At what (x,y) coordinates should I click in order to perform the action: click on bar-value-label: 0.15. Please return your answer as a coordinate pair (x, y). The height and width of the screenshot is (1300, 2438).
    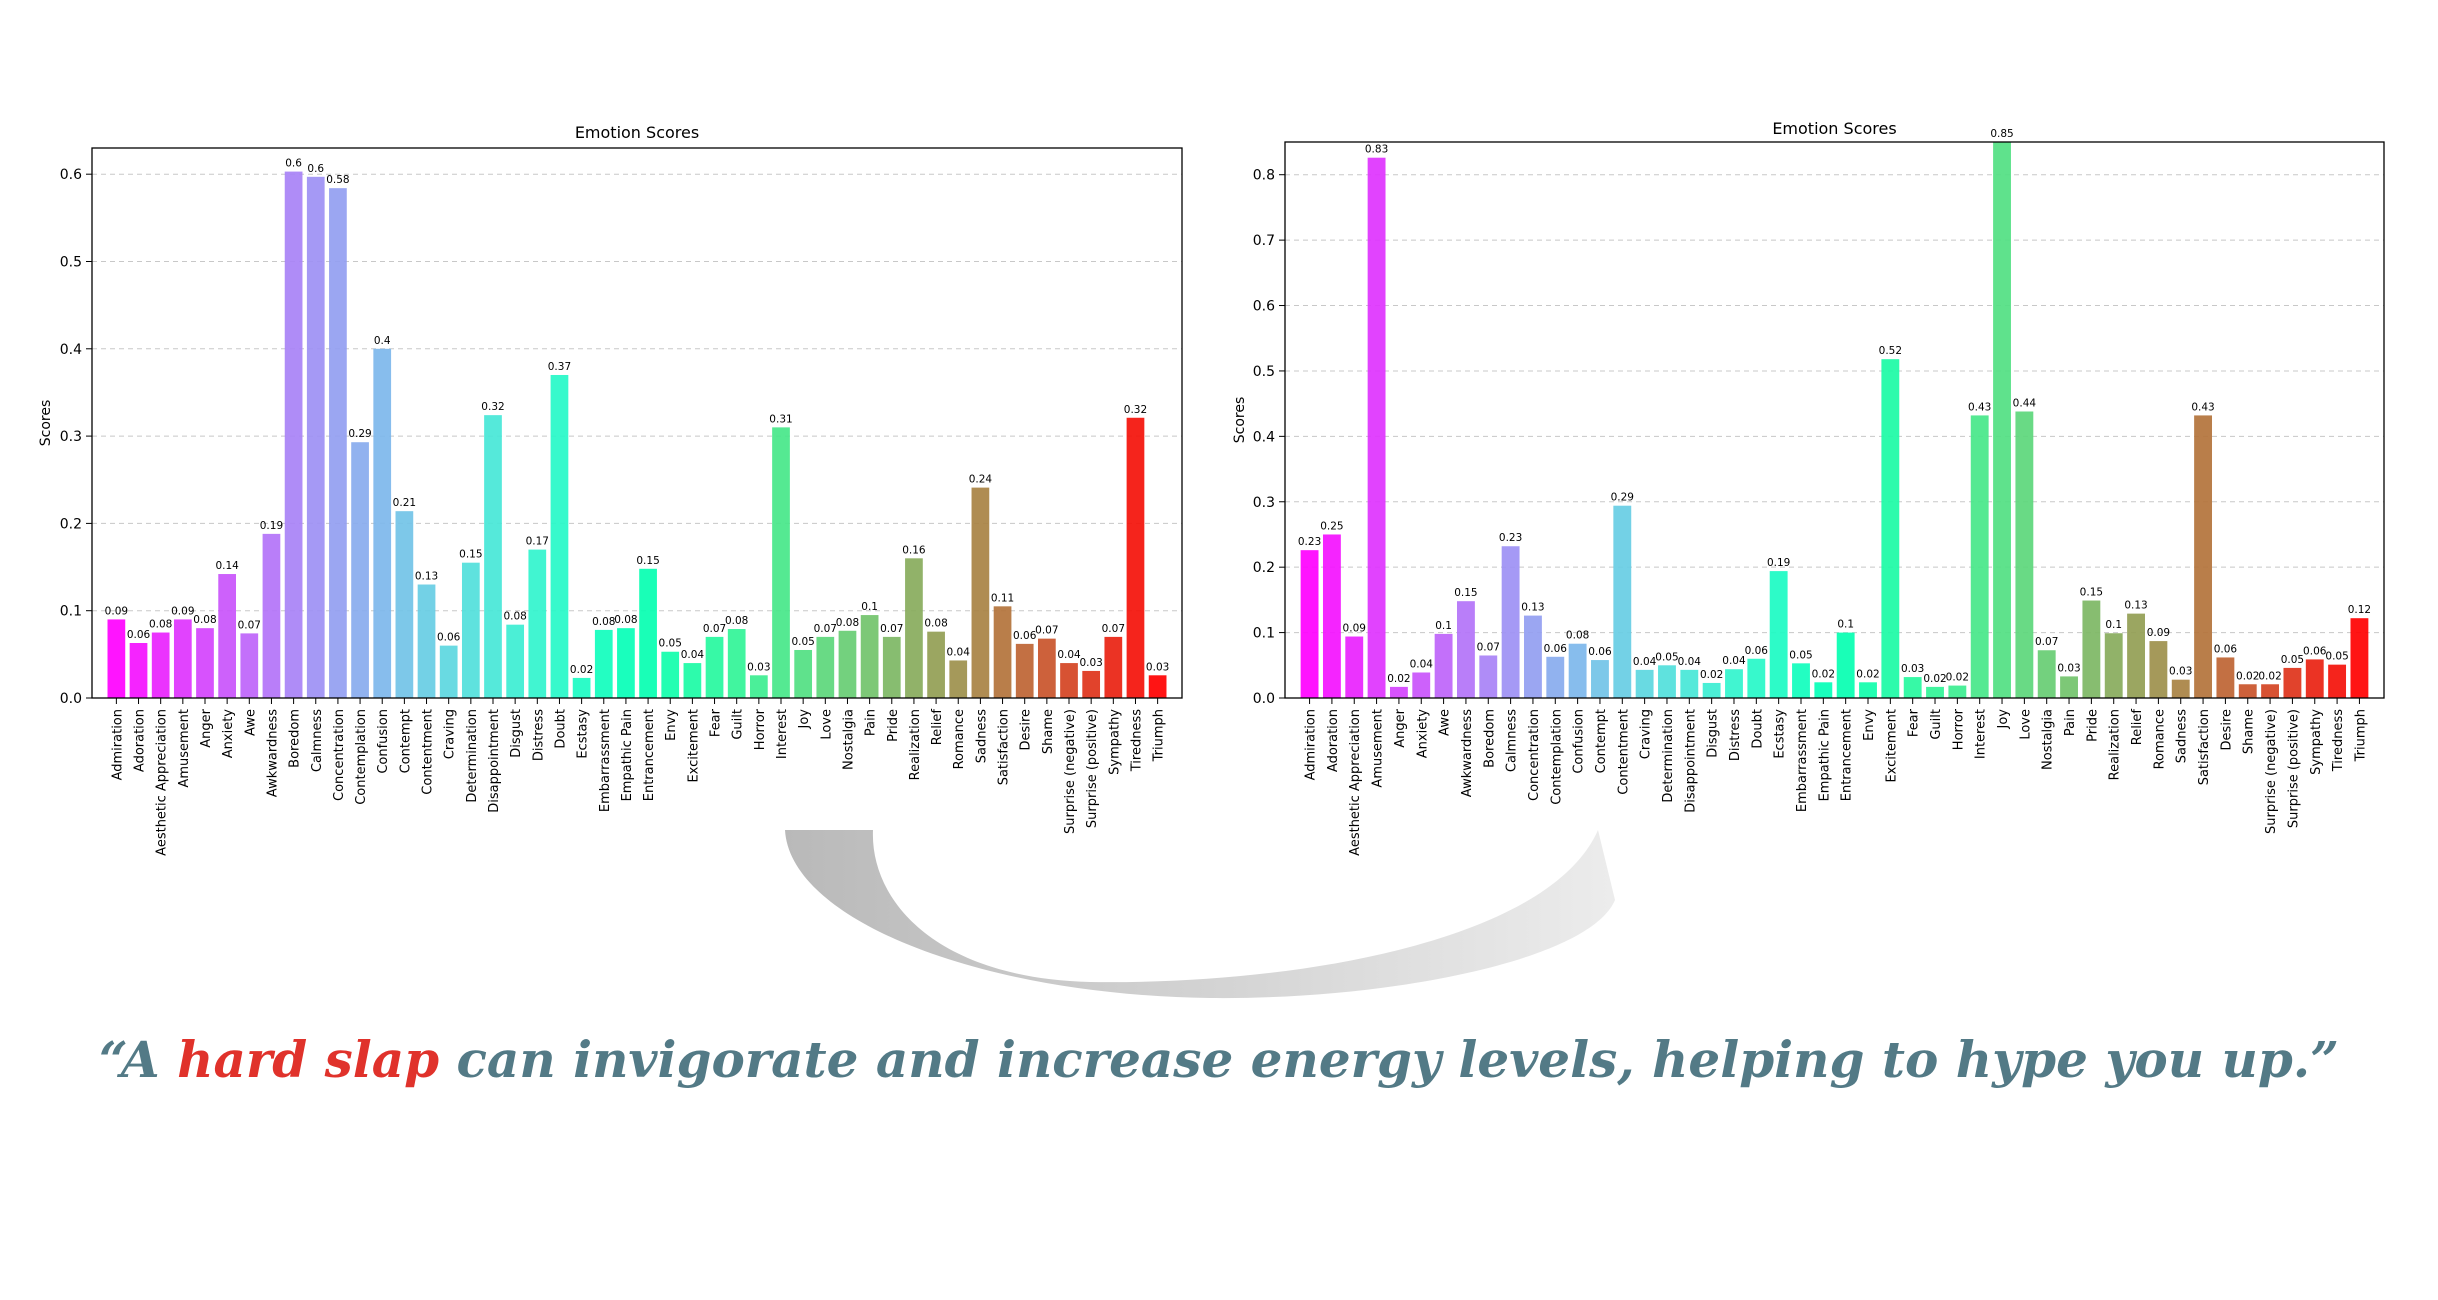
    Looking at the image, I should click on (1465, 593).